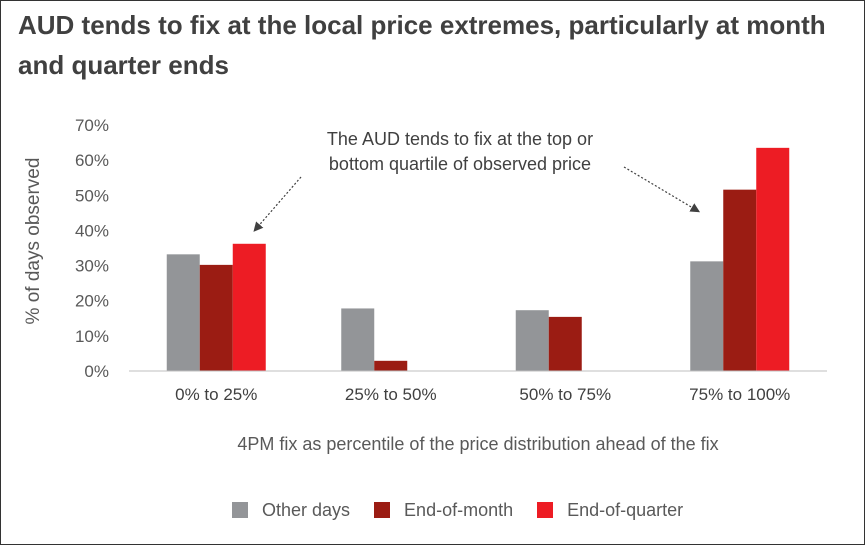 The height and width of the screenshot is (545, 865). I want to click on y-axis-label: % of days observed, so click(33, 241).